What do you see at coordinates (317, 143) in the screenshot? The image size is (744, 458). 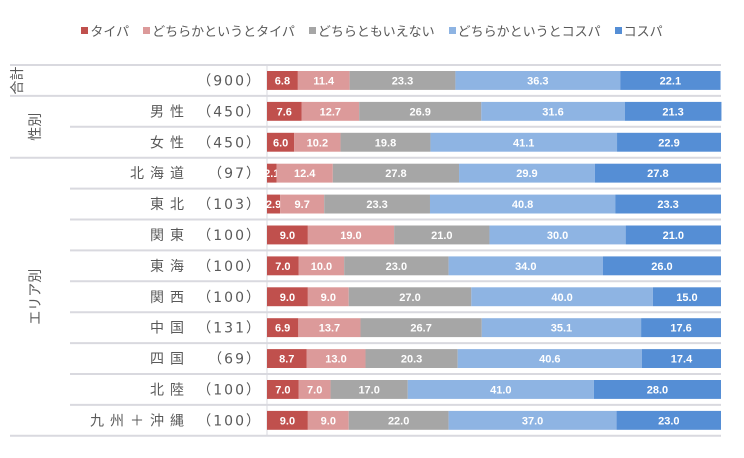 I see `data-label: 10.2` at bounding box center [317, 143].